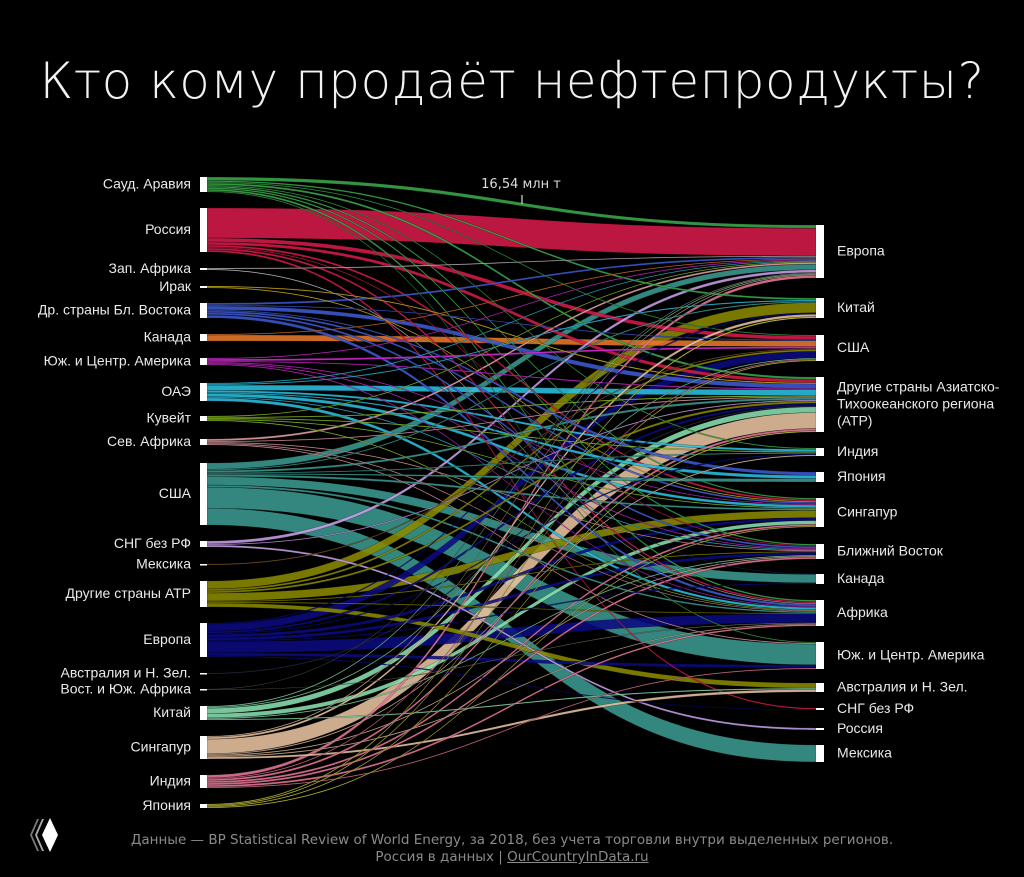  Describe the element at coordinates (126, 673) in the screenshot. I see `source-label: Австралия и Н. Зел.` at that location.